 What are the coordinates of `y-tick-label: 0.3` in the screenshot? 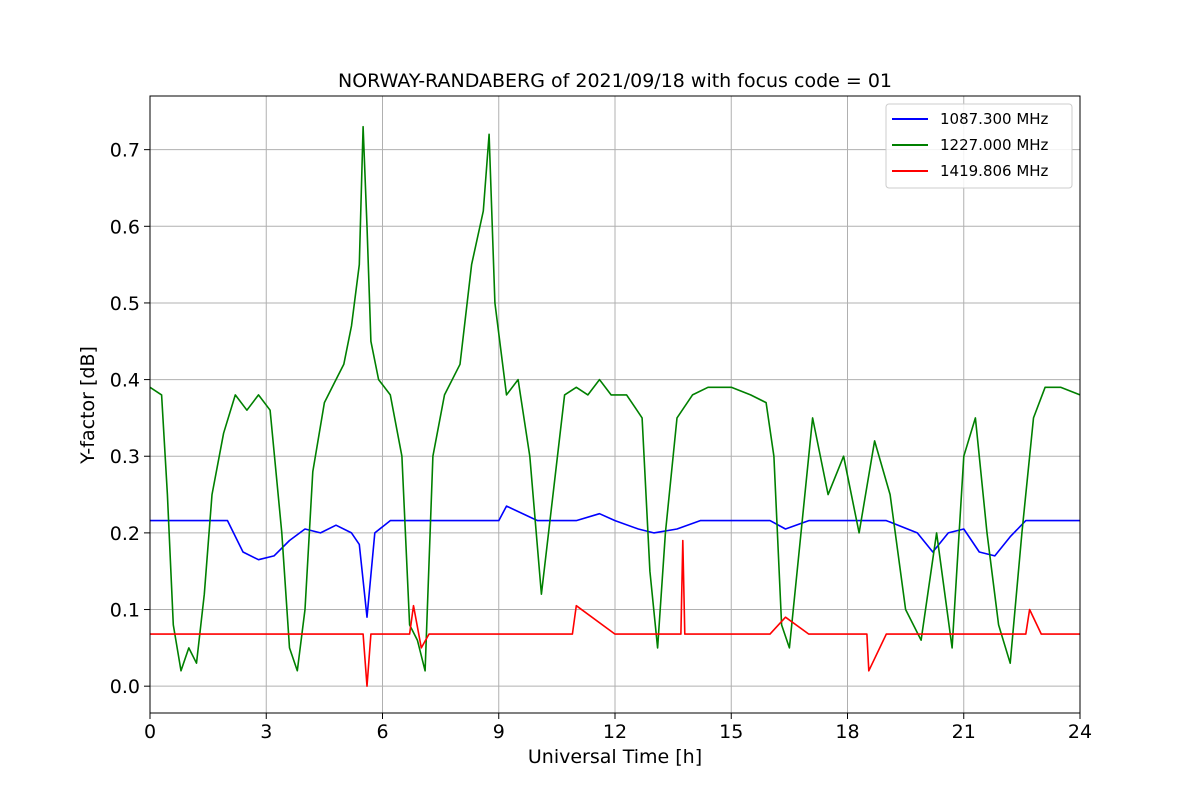 It's located at (125, 457).